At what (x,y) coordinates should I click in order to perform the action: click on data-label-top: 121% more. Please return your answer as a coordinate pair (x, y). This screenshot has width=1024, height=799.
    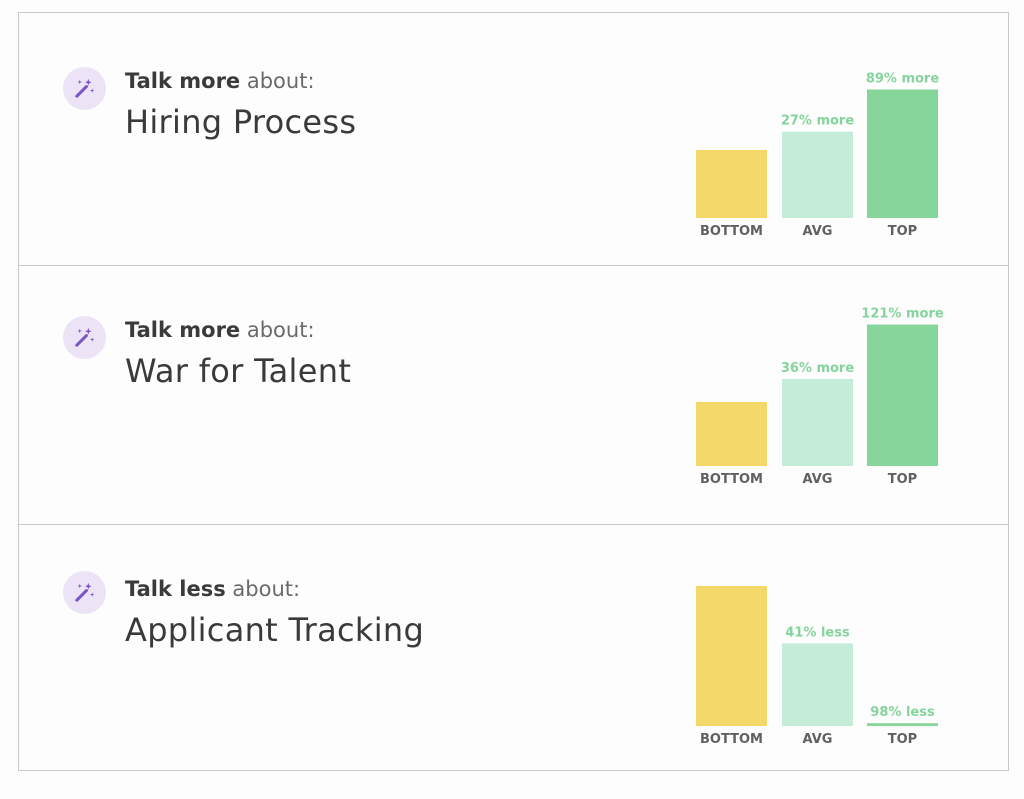
    Looking at the image, I should click on (902, 314).